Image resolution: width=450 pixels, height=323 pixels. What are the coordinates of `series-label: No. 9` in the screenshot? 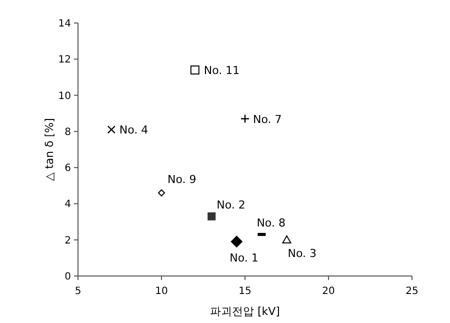 It's located at (182, 179).